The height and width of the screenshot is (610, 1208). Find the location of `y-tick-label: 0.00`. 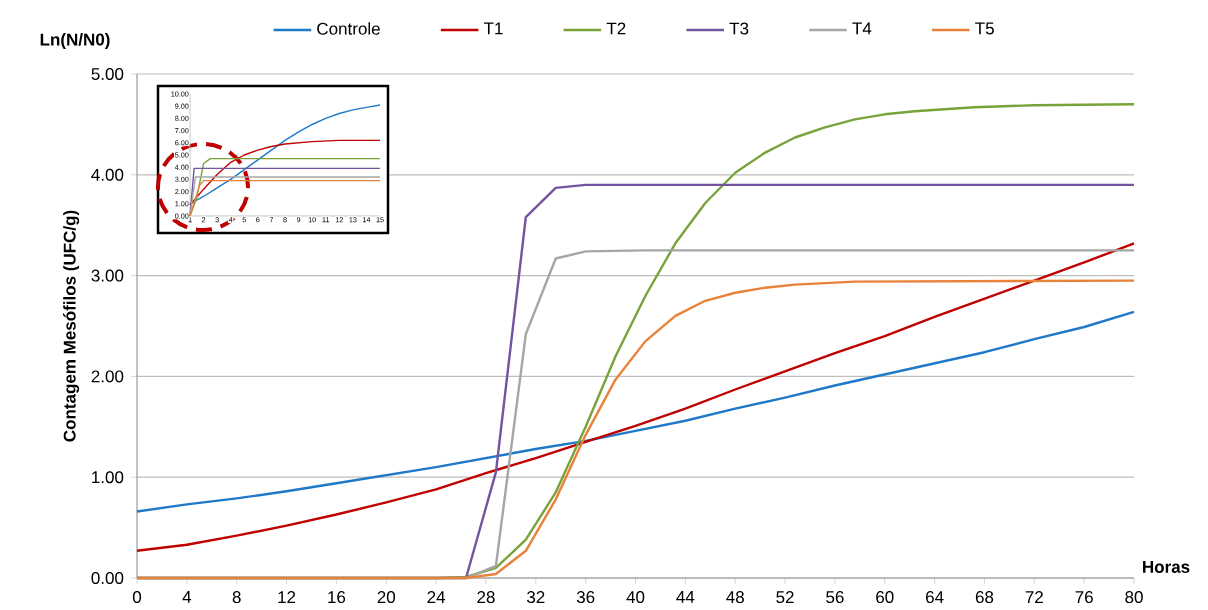

y-tick-label: 0.00 is located at coordinates (107, 578).